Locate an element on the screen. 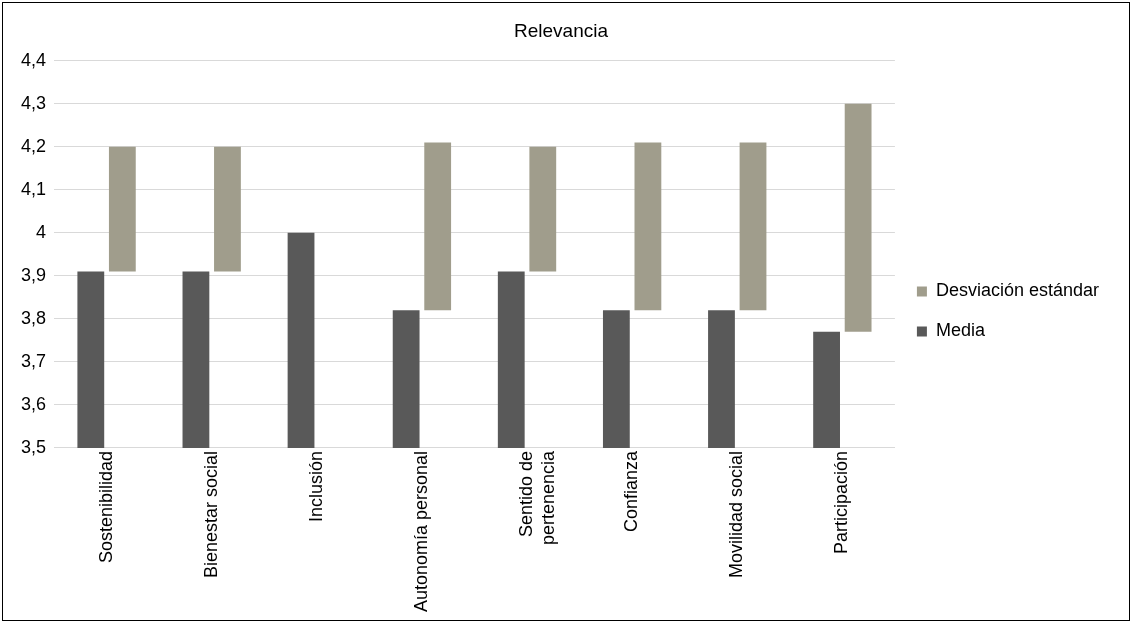 The image size is (1135, 623). y-tick-label: 3,9 is located at coordinates (33, 274).